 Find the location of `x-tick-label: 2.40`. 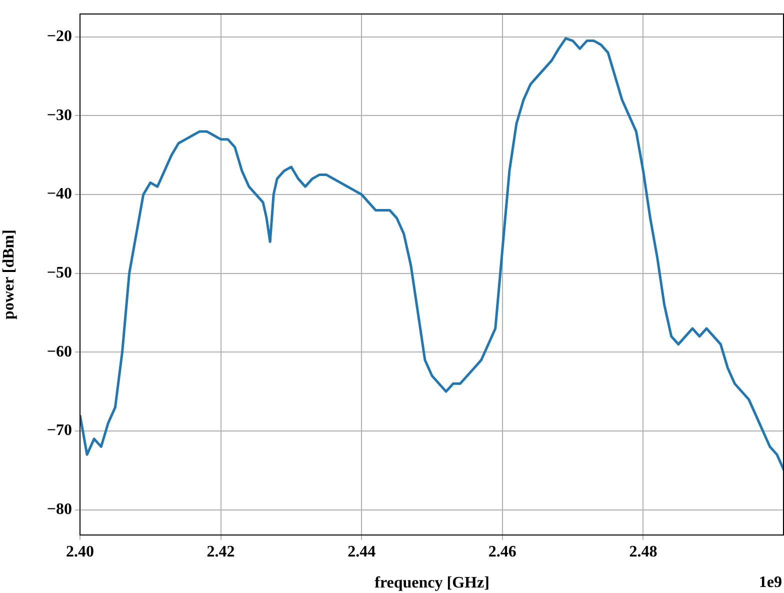

x-tick-label: 2.40 is located at coordinates (80, 552).